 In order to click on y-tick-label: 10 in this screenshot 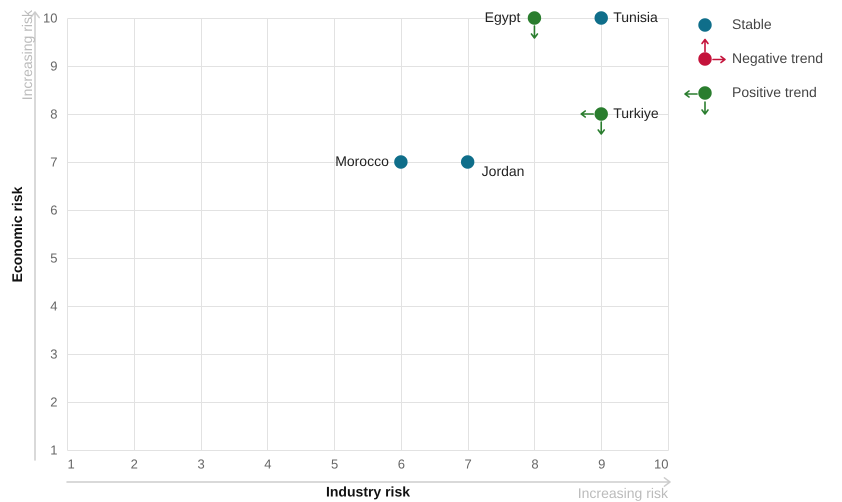, I will do `click(50, 18)`.